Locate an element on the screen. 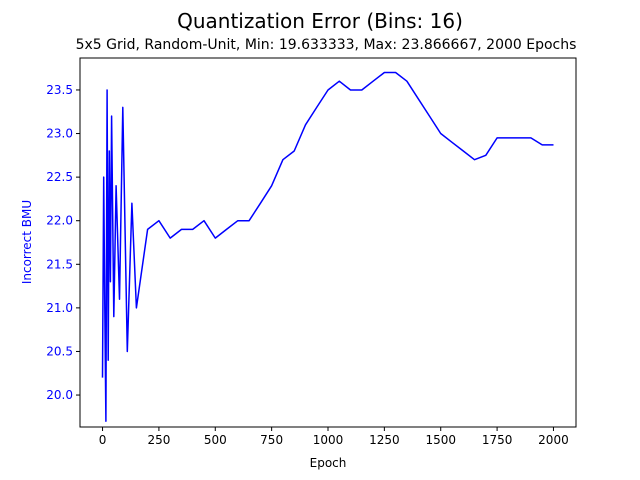 This screenshot has width=640, height=480. x-tick-label: 500 is located at coordinates (215, 440).